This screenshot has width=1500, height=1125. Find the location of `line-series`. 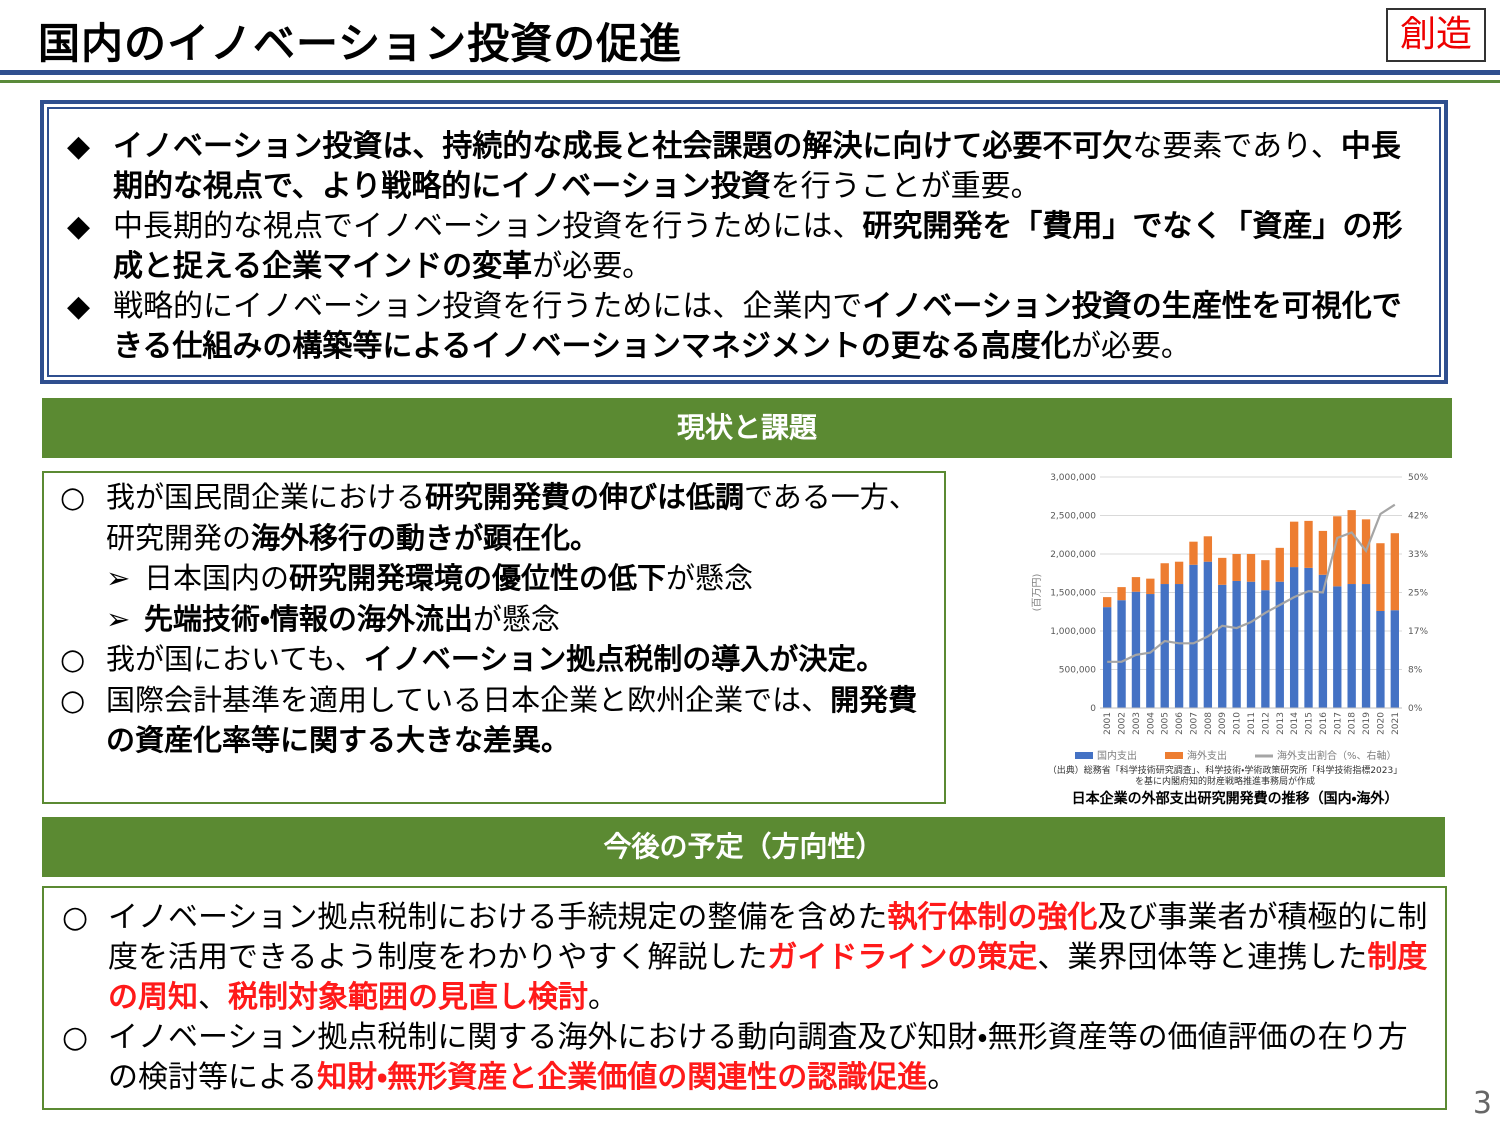

line-series is located at coordinates (1251, 583).